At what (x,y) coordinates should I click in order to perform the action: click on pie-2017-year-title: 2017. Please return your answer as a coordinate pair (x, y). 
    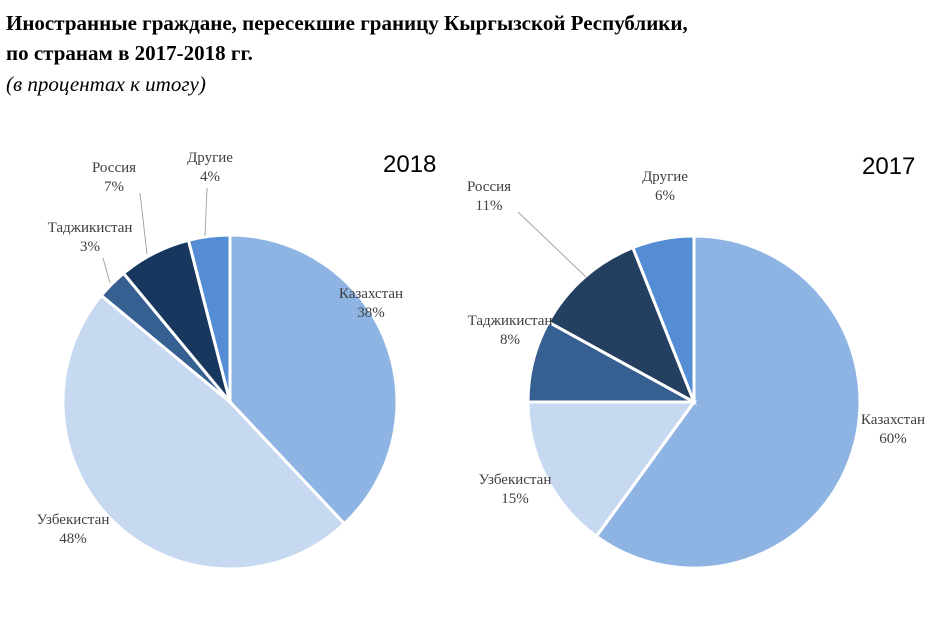
    Looking at the image, I should click on (888, 166).